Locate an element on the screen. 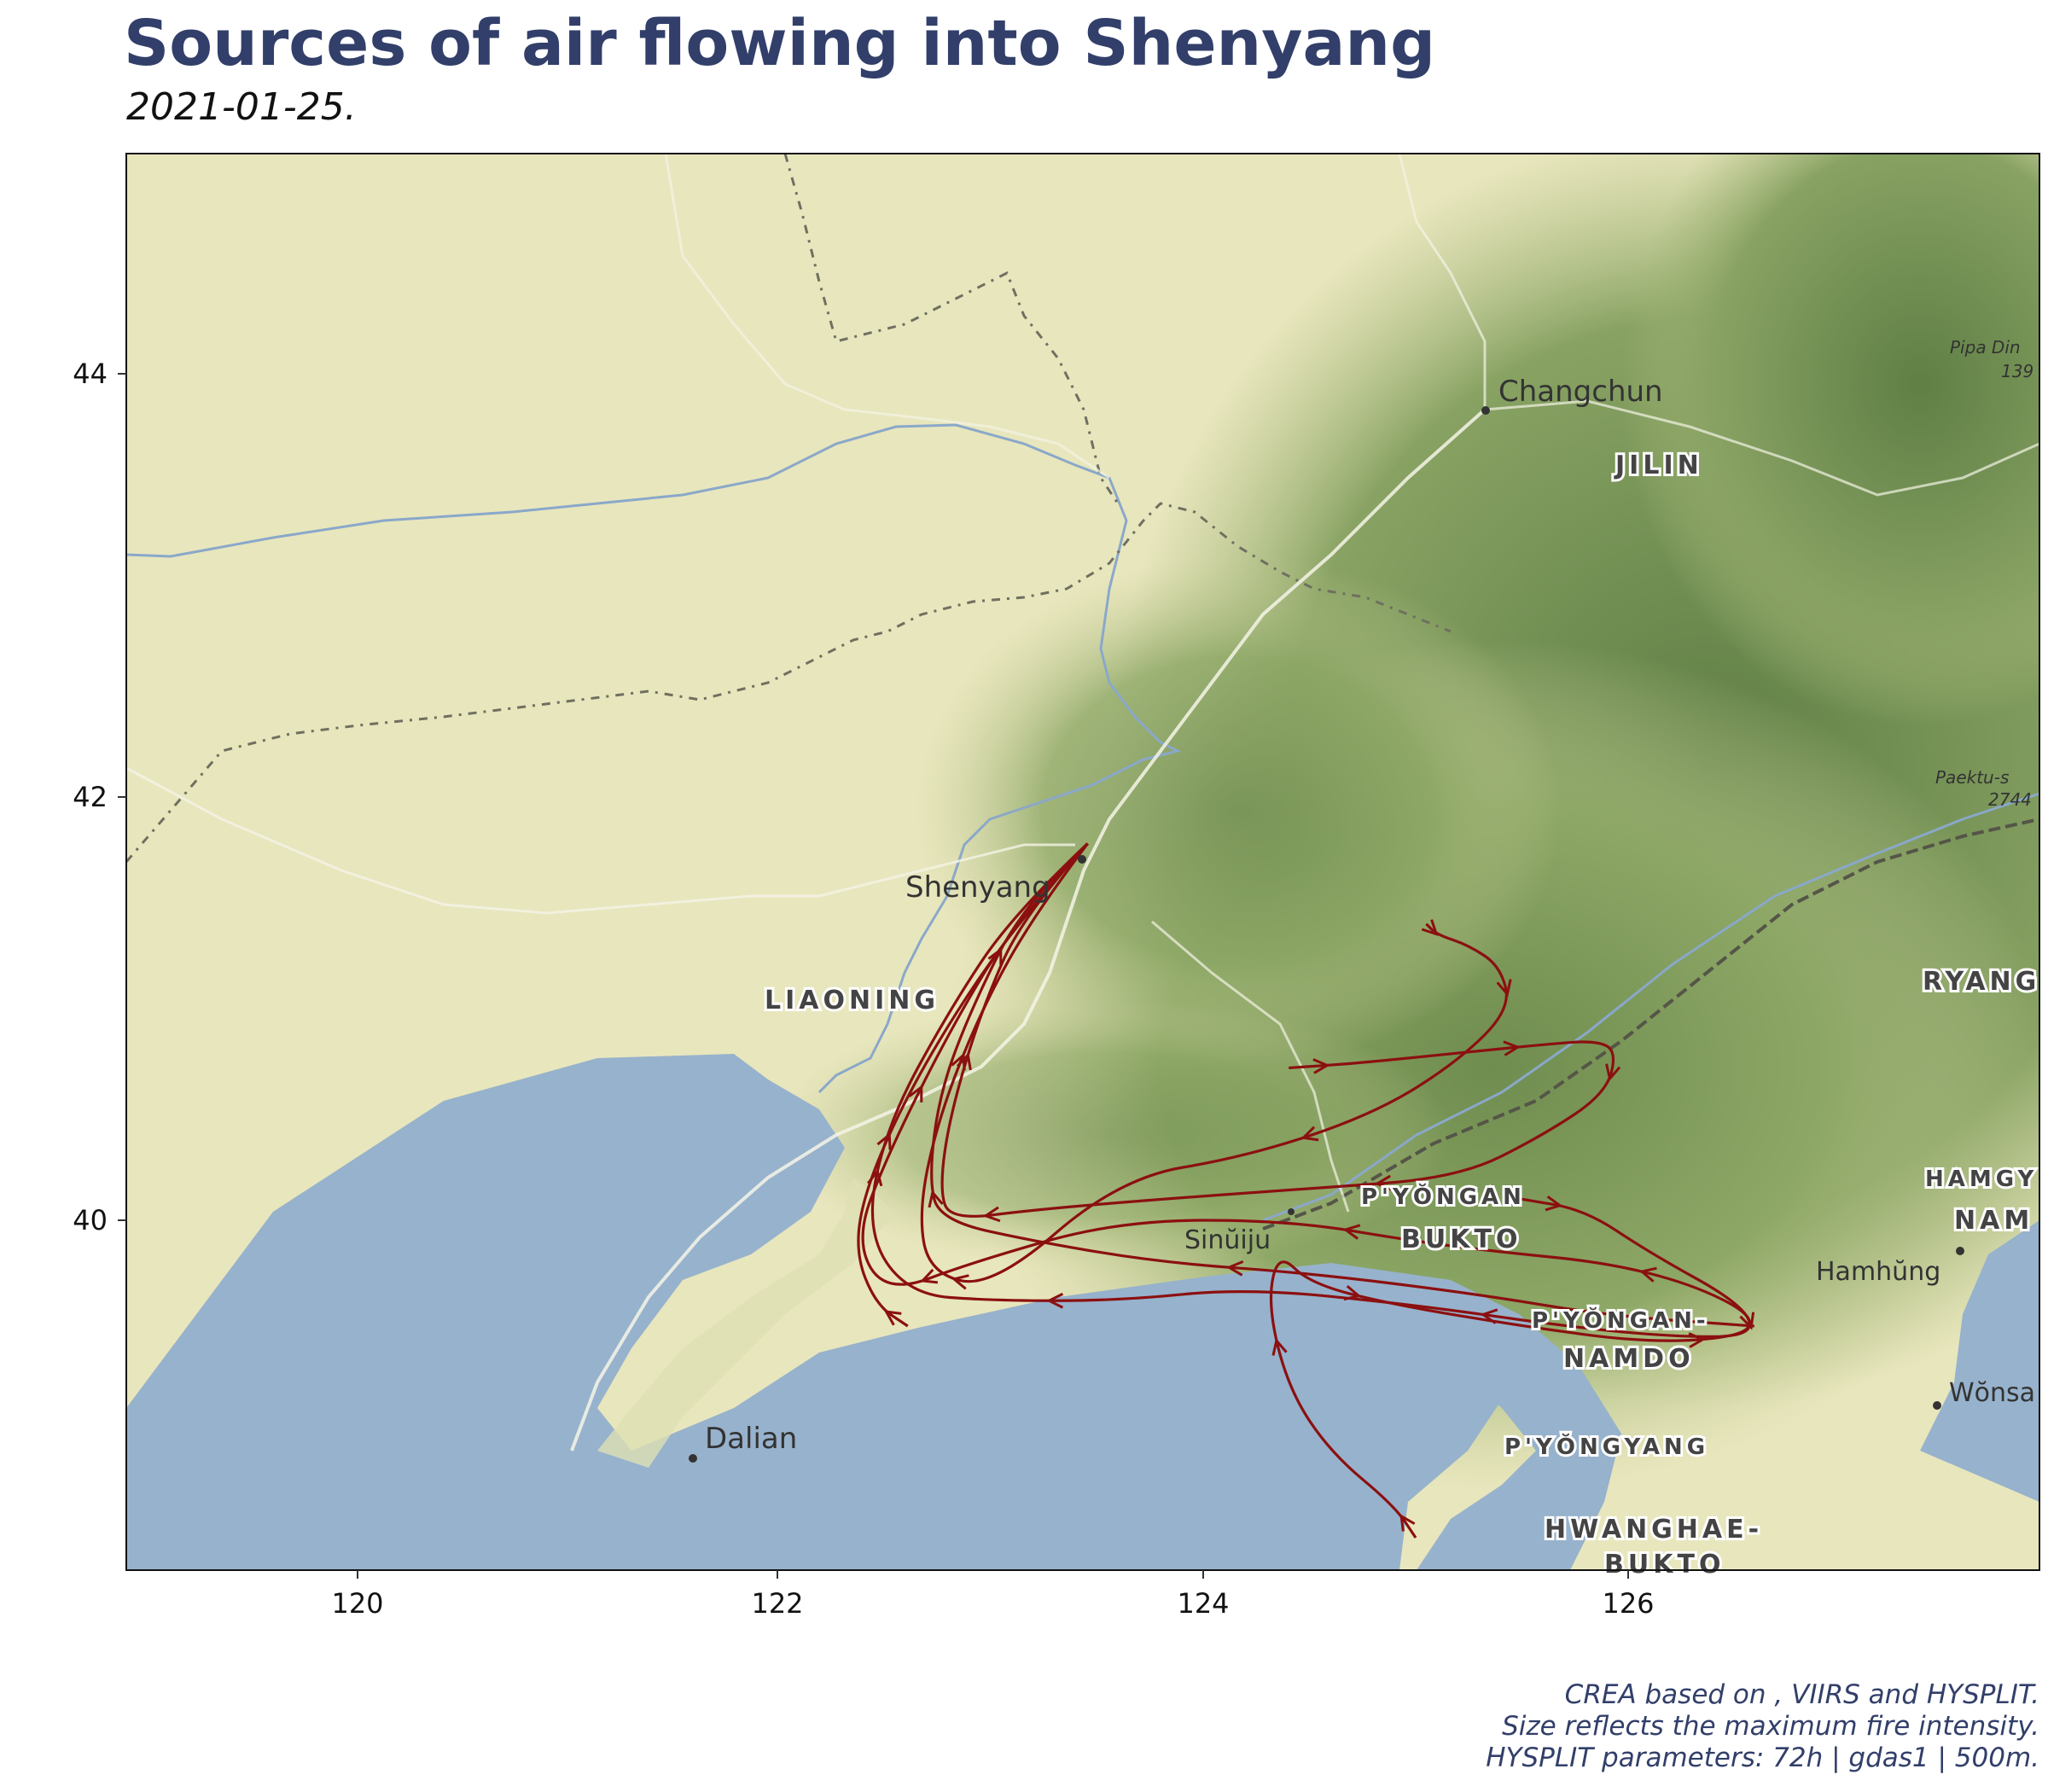 The width and height of the screenshot is (2048, 1792). place-label-wonsan: Wŏnsa is located at coordinates (1992, 1393).